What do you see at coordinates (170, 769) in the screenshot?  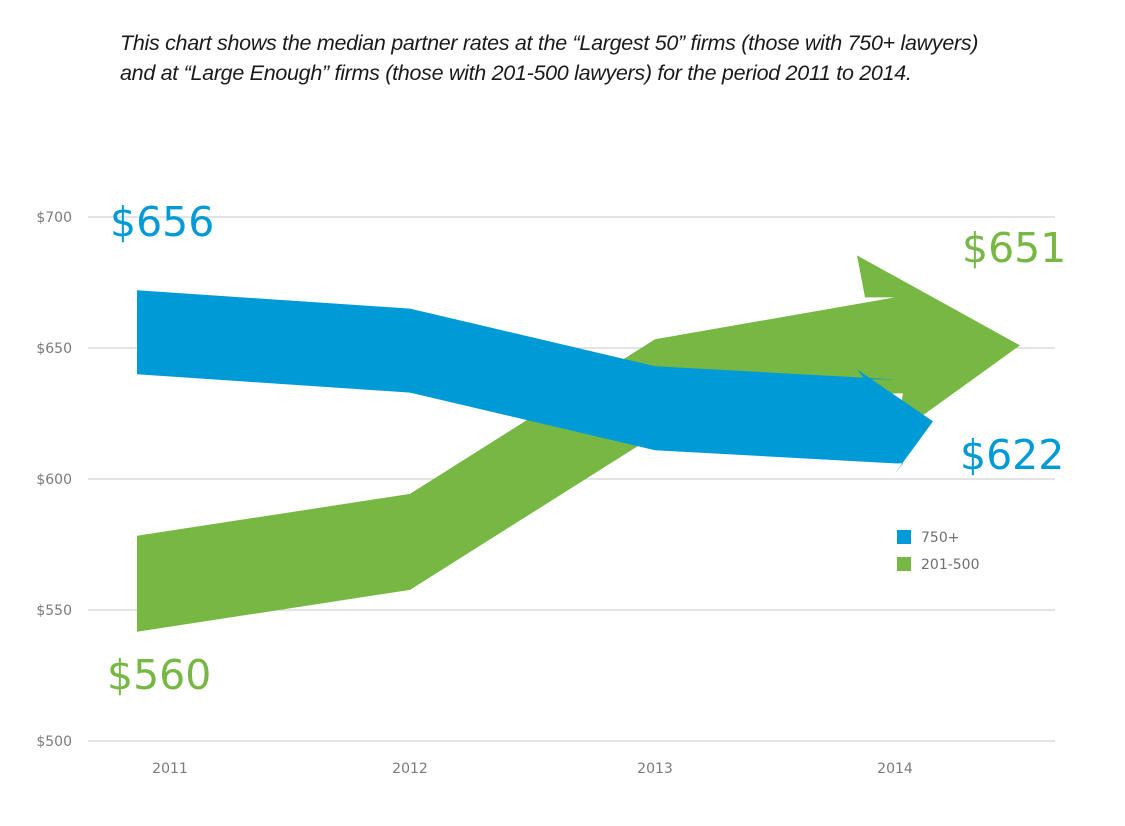 I see `x-tick-label: 2011` at bounding box center [170, 769].